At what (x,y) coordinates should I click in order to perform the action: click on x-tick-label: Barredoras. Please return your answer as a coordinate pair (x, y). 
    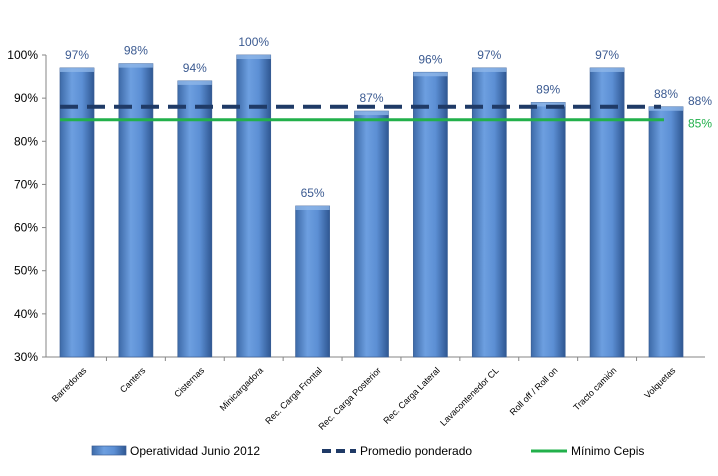
    Looking at the image, I should click on (69, 384).